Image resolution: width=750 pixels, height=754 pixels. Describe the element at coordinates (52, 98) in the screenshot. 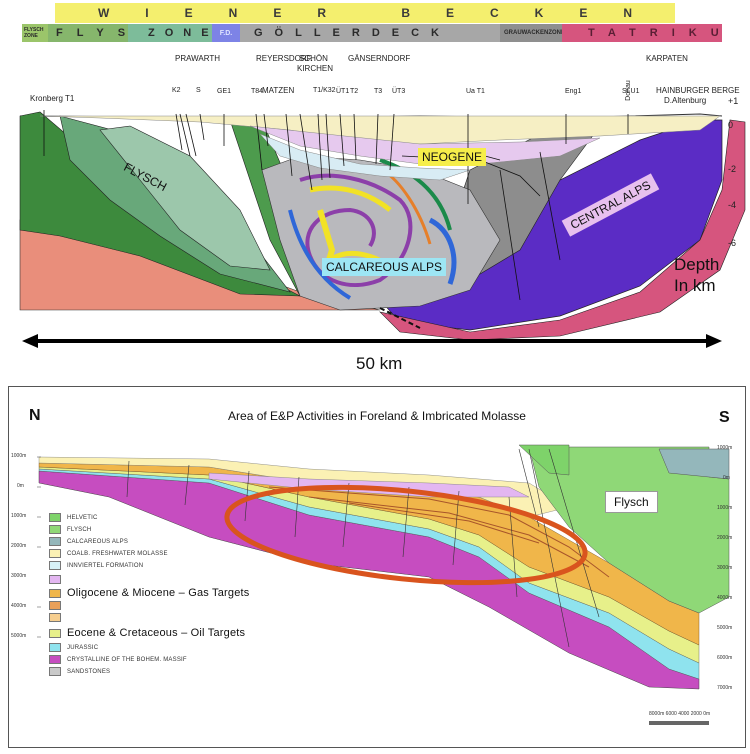

I see `place-kronberg: Kronberg T1` at that location.